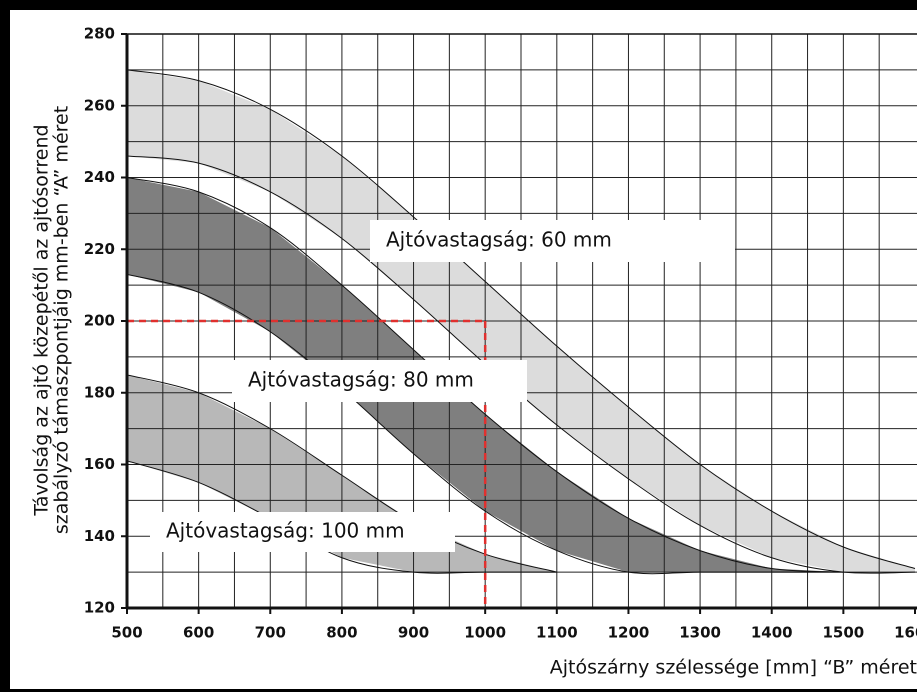 The width and height of the screenshot is (917, 692). I want to click on y-tick-label: 240, so click(99, 177).